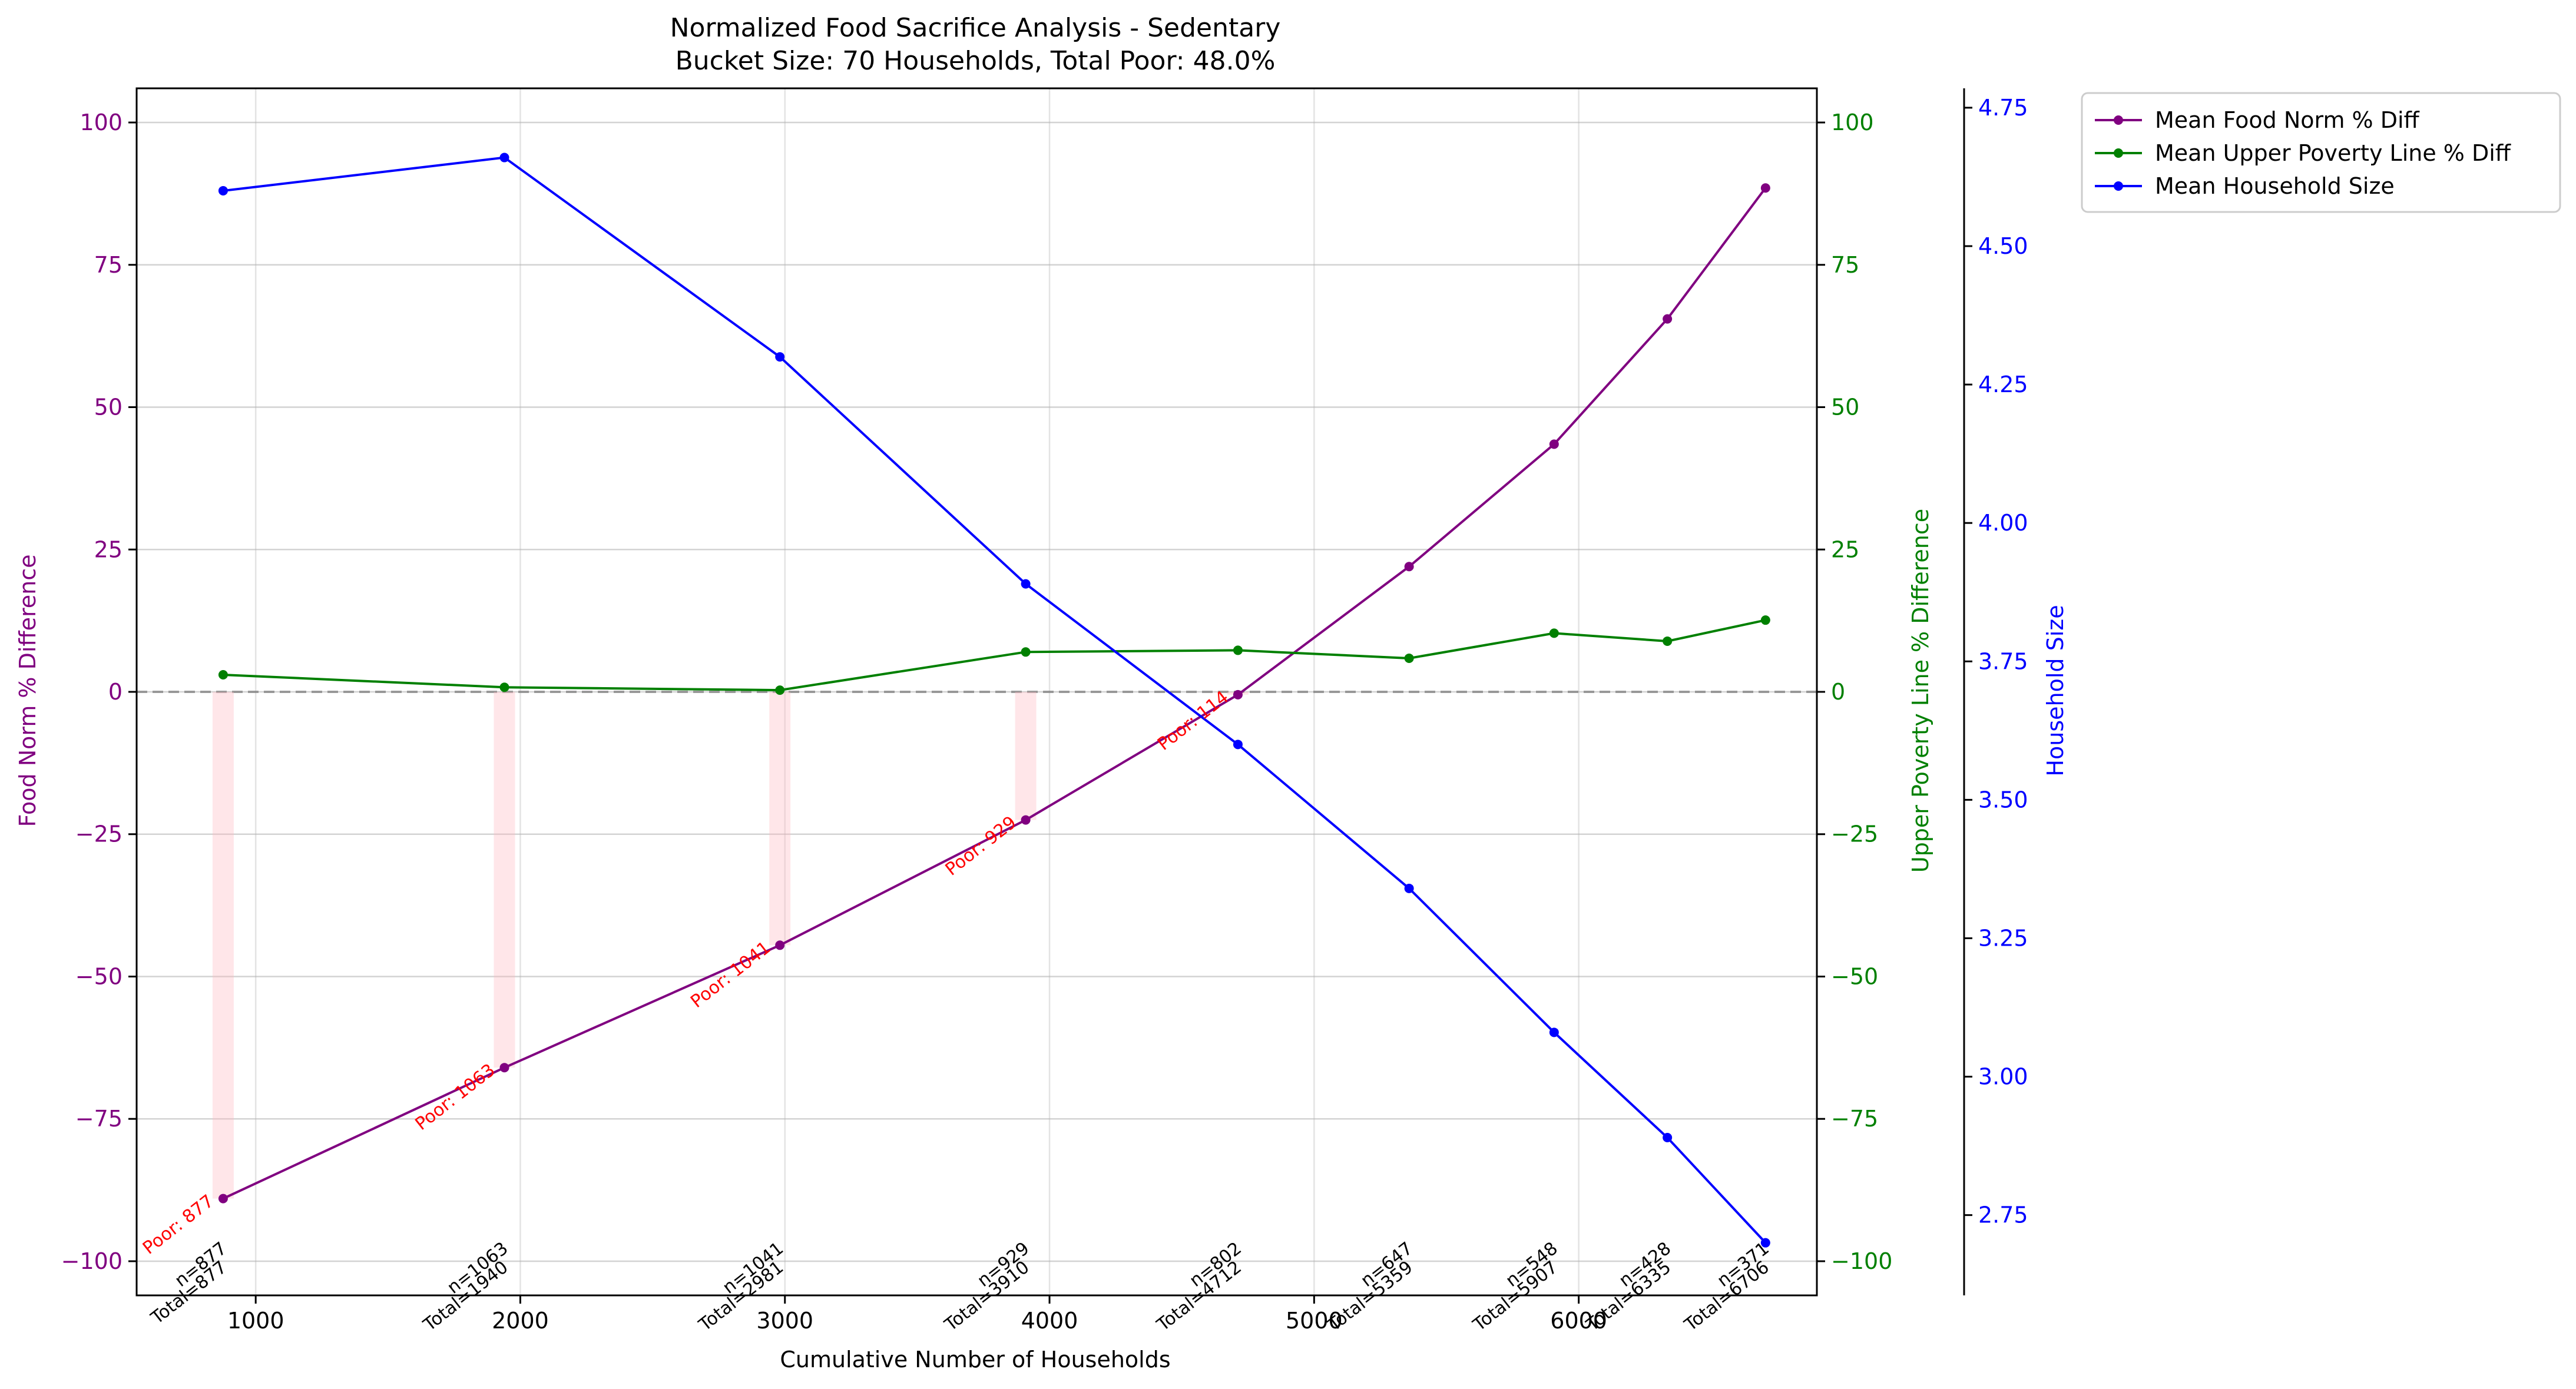 The width and height of the screenshot is (2576, 1389). What do you see at coordinates (1049, 1321) in the screenshot?
I see `x-tick-label: 4000` at bounding box center [1049, 1321].